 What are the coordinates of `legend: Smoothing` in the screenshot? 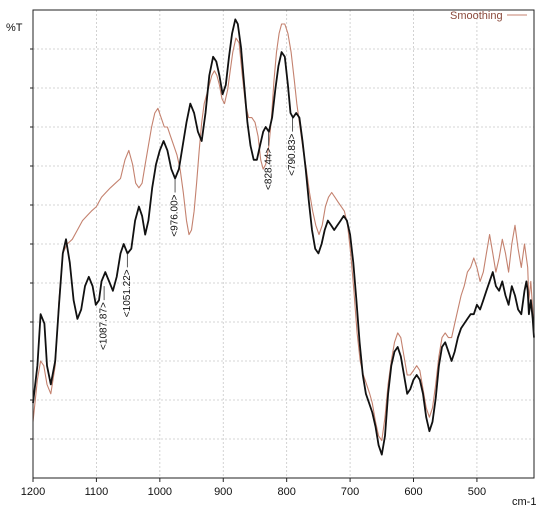 It's located at (488, 16).